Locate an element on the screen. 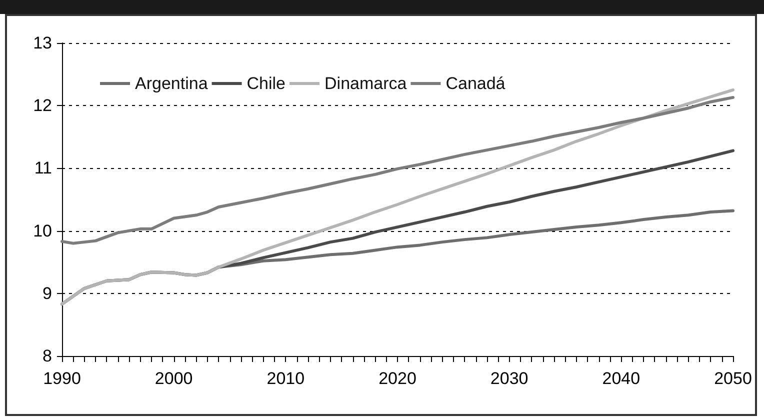  x-tick-label: 1990 is located at coordinates (62, 378).